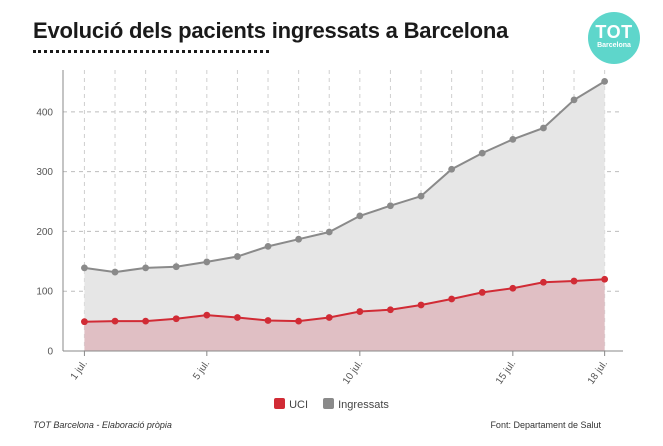  I want to click on brand-logo: TOT Barcelona, so click(614, 38).